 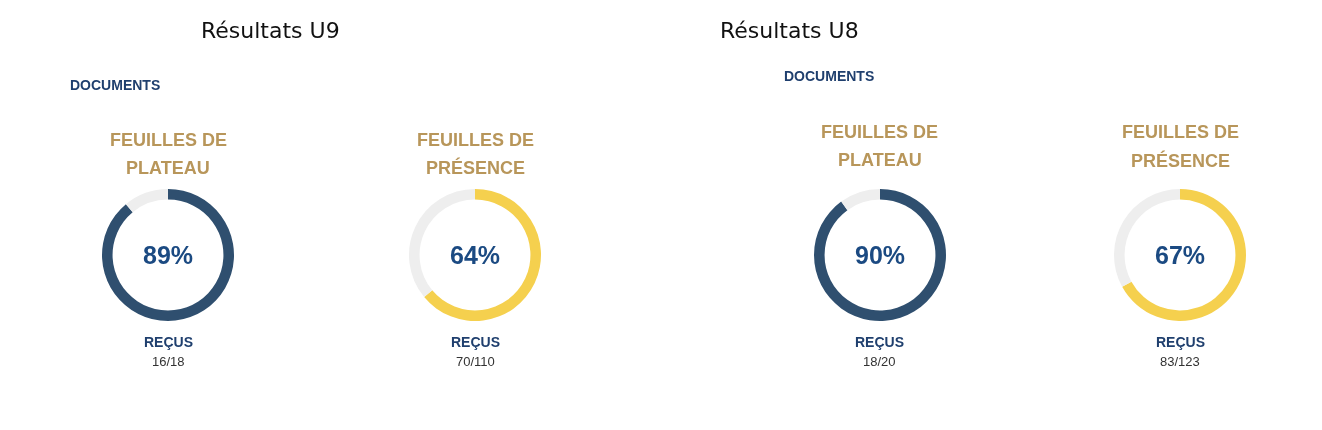 I want to click on text: 83/123, so click(x=1180, y=361).